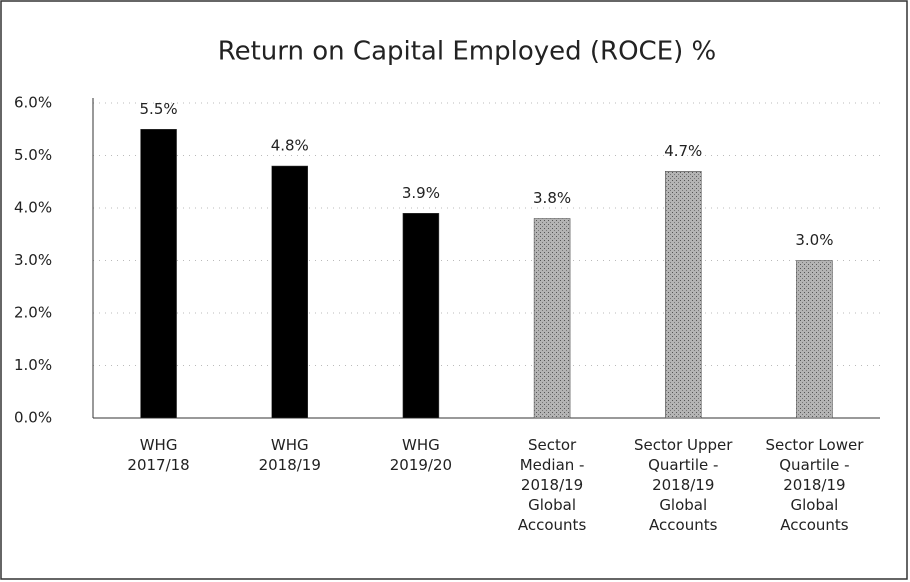 This screenshot has height=582, width=910. What do you see at coordinates (33, 260) in the screenshot?
I see `y-tick-label: 3.0%` at bounding box center [33, 260].